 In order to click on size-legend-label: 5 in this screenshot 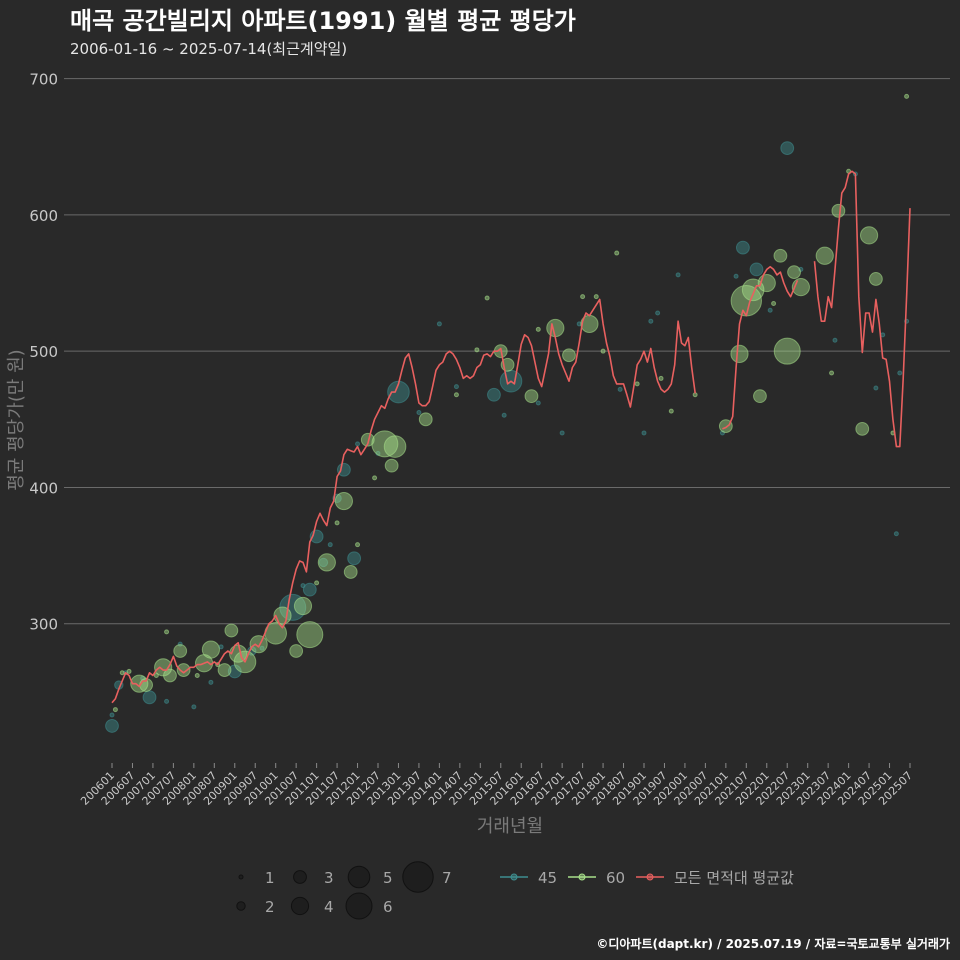, I will do `click(388, 878)`.